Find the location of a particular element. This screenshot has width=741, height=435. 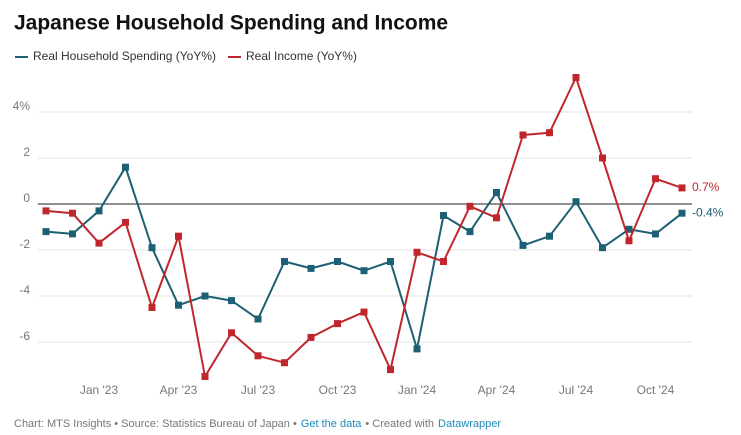

y-tick-label: 0 is located at coordinates (26, 198).